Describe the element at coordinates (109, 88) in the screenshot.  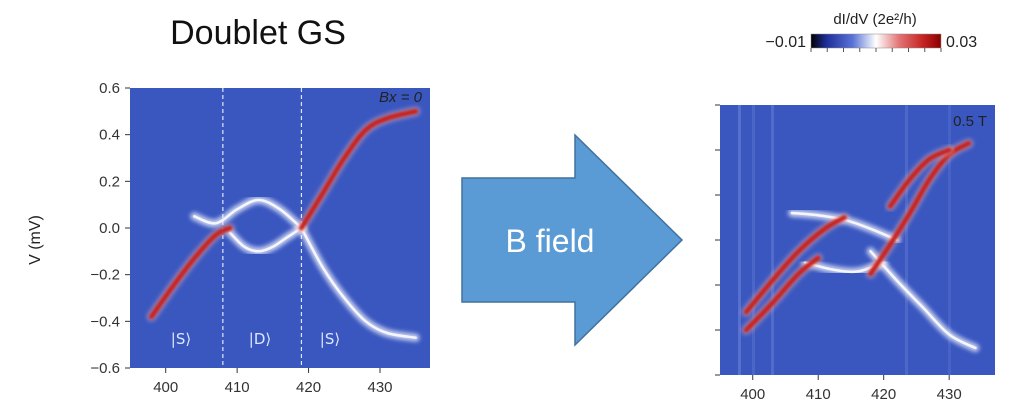
I see `left-y-tick-label-0: 0.6` at that location.